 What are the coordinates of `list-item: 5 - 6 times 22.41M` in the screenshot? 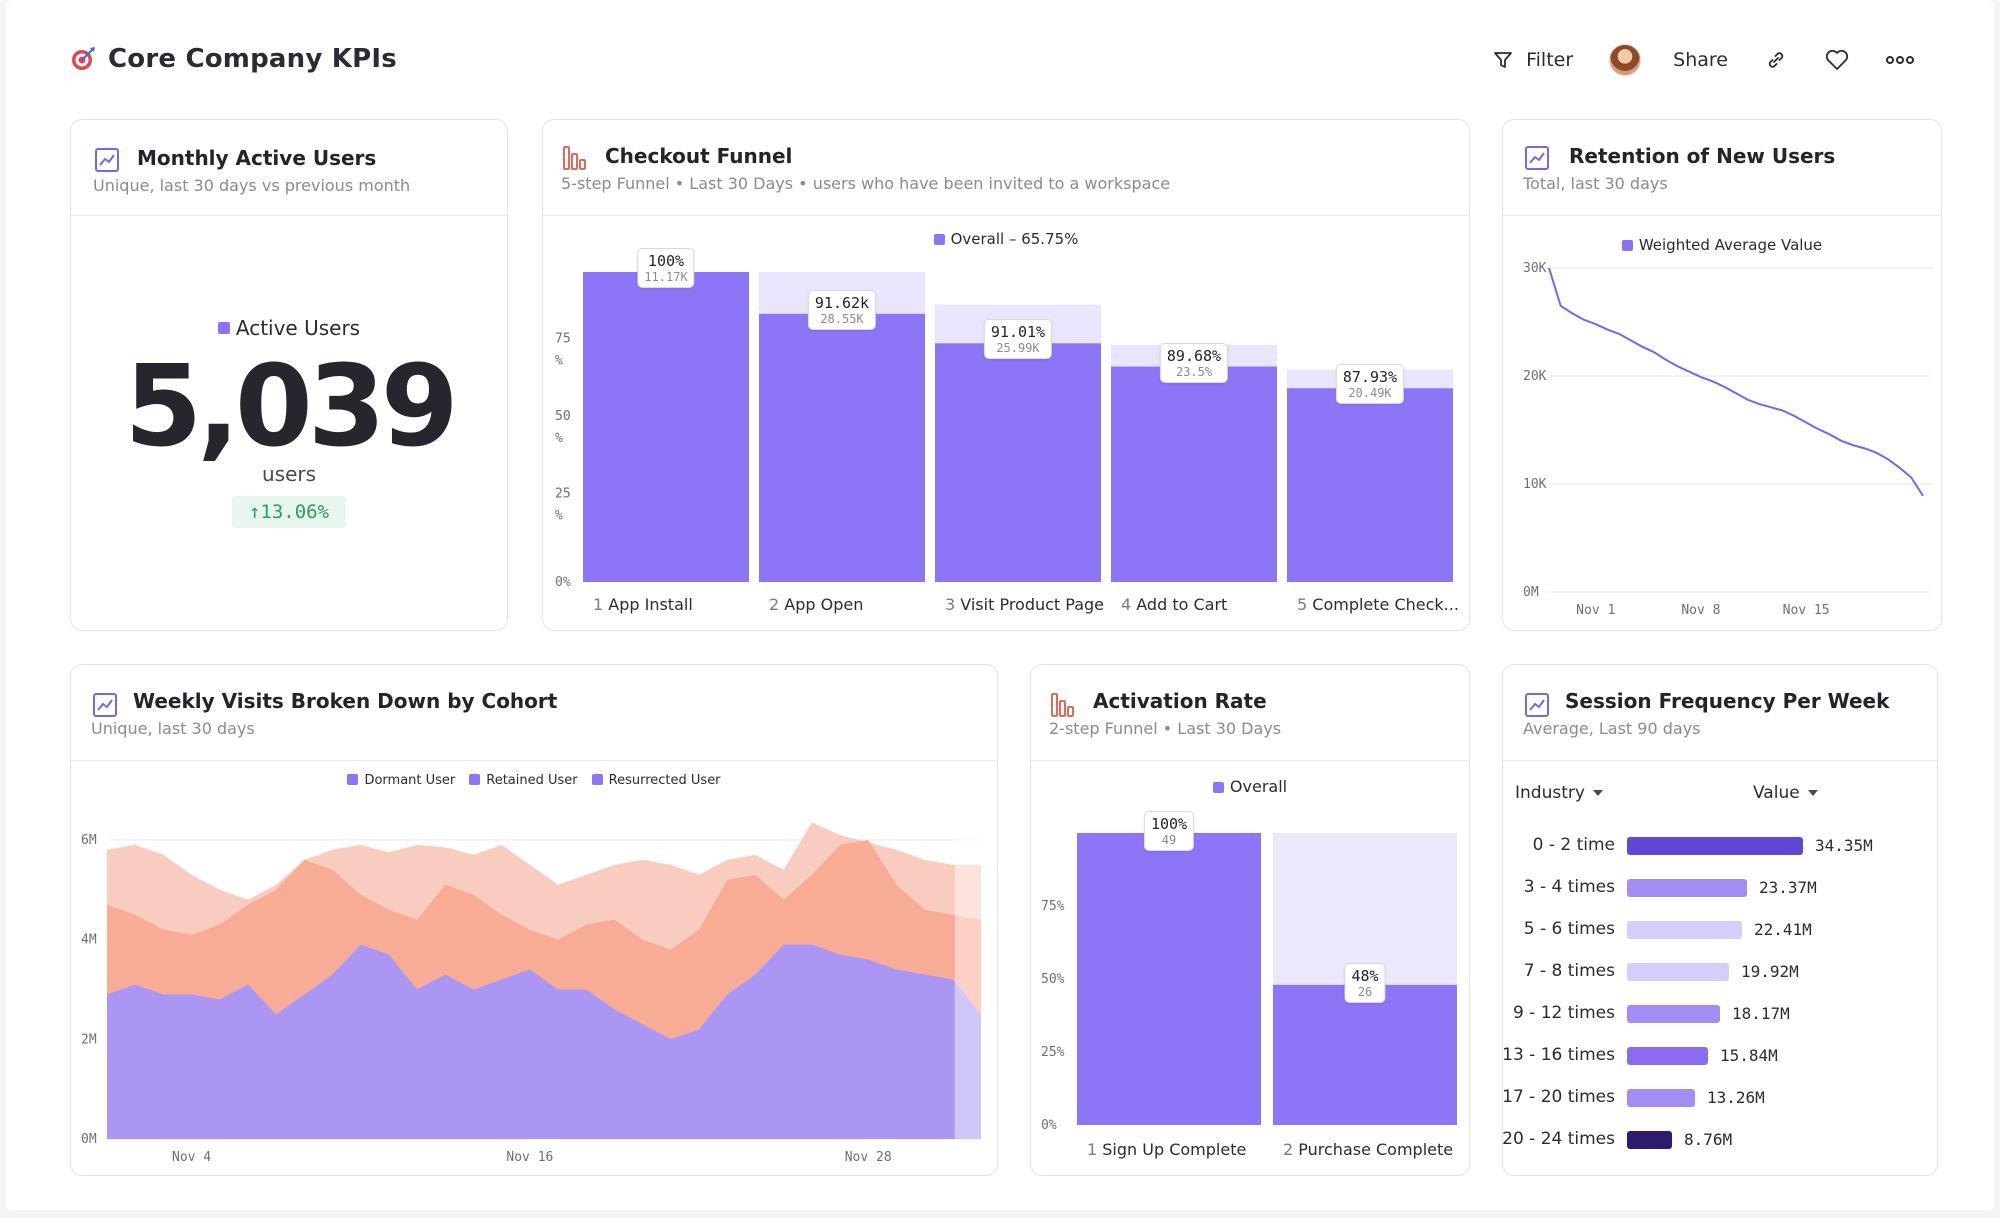 It's located at (1720, 929).